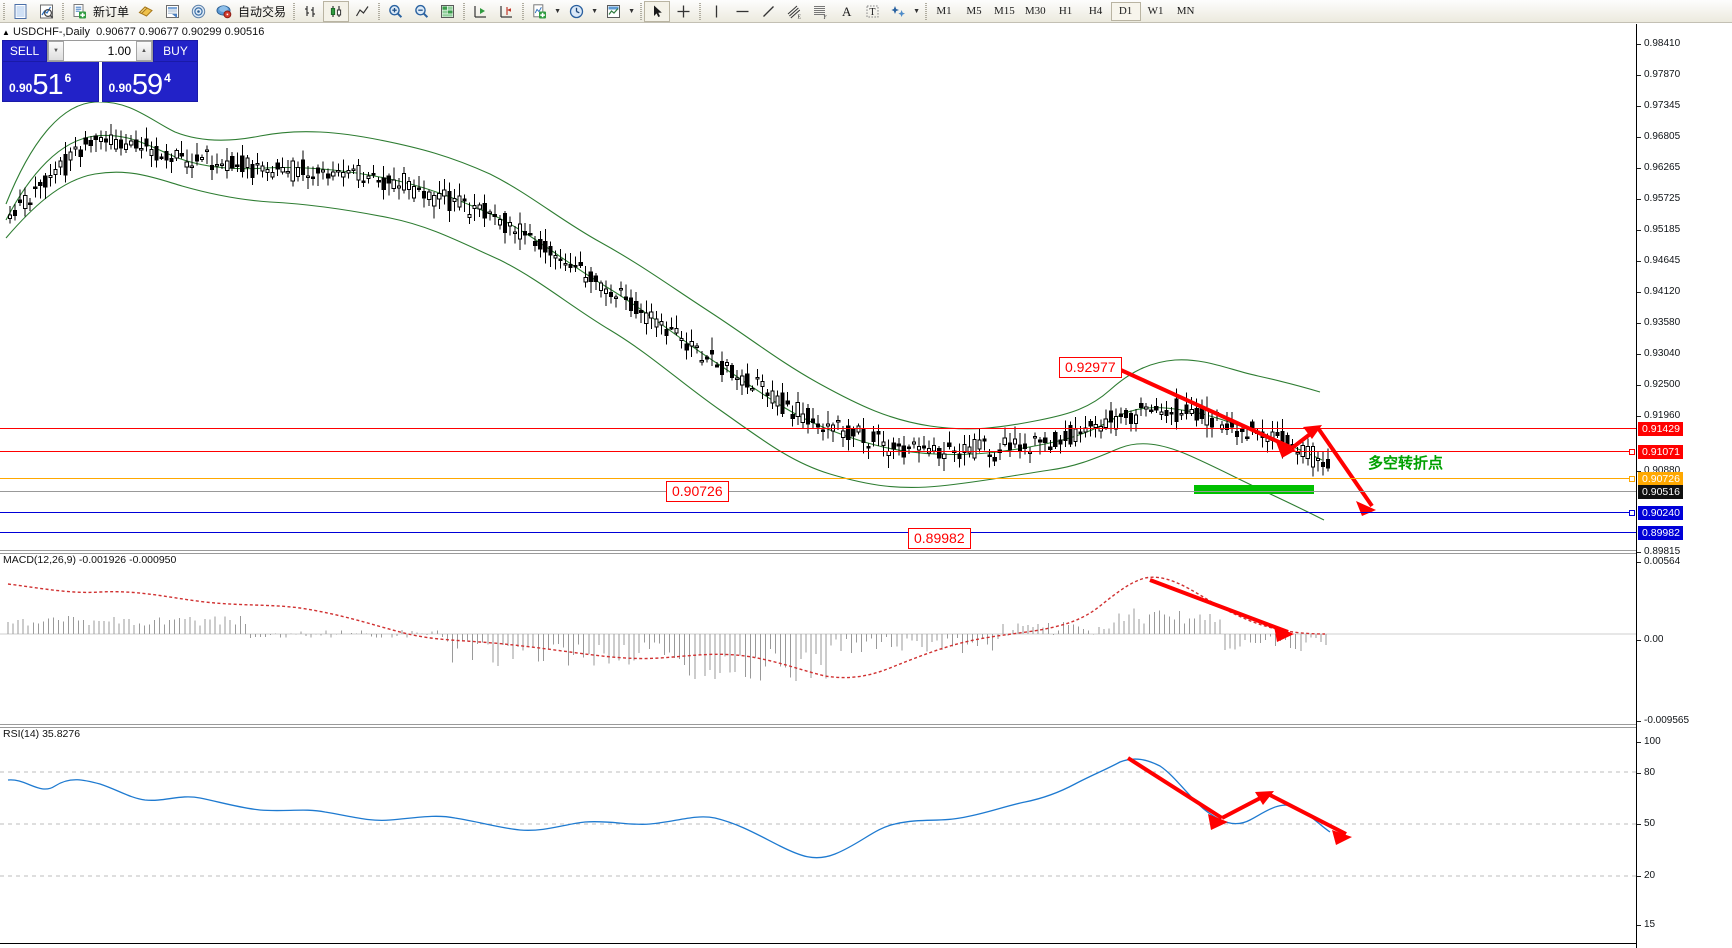 This screenshot has height=948, width=1732. Describe the element at coordinates (1254, 489) in the screenshot. I see `support-zone-highlight` at that location.